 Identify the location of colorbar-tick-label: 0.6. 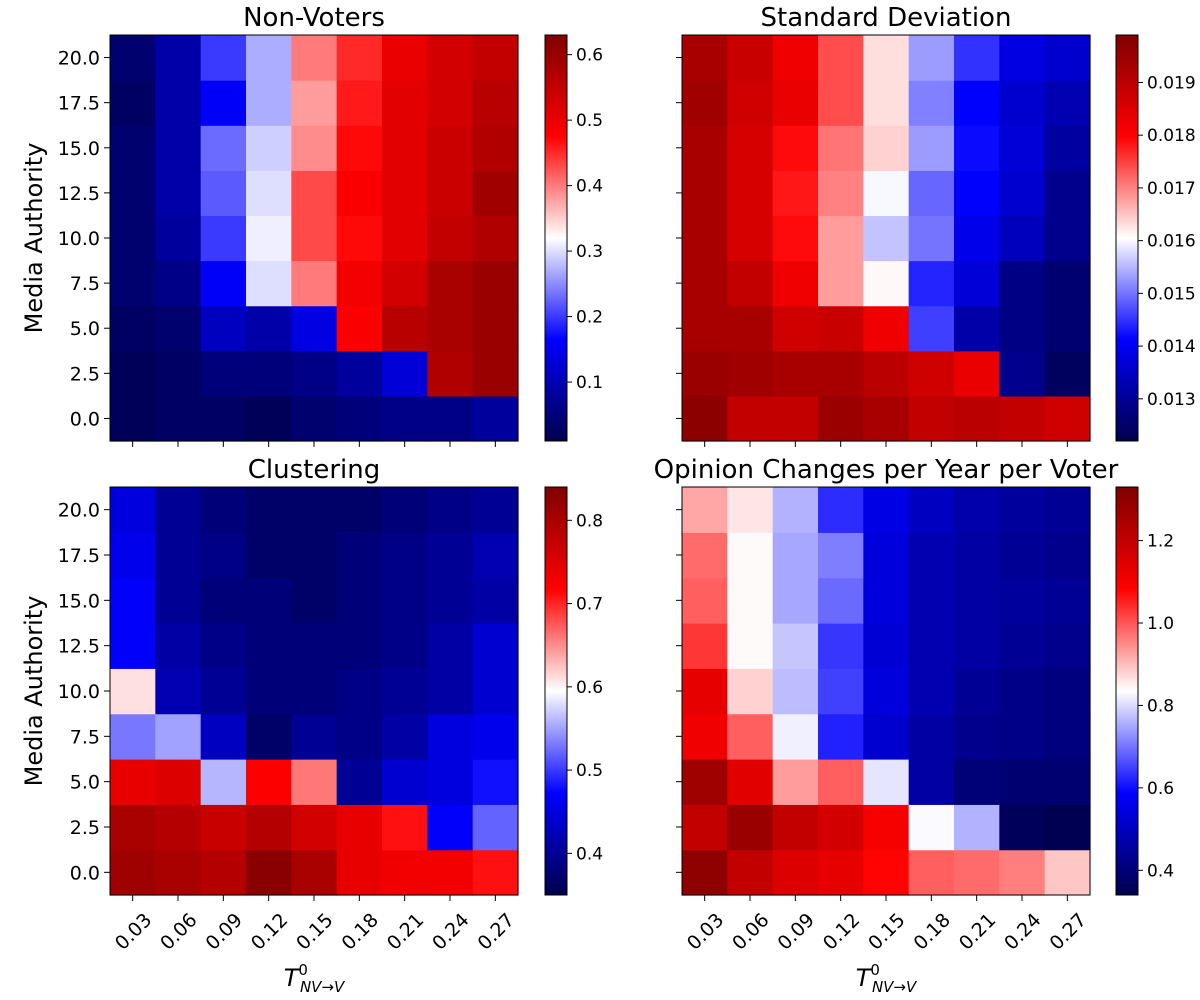
(1160, 789).